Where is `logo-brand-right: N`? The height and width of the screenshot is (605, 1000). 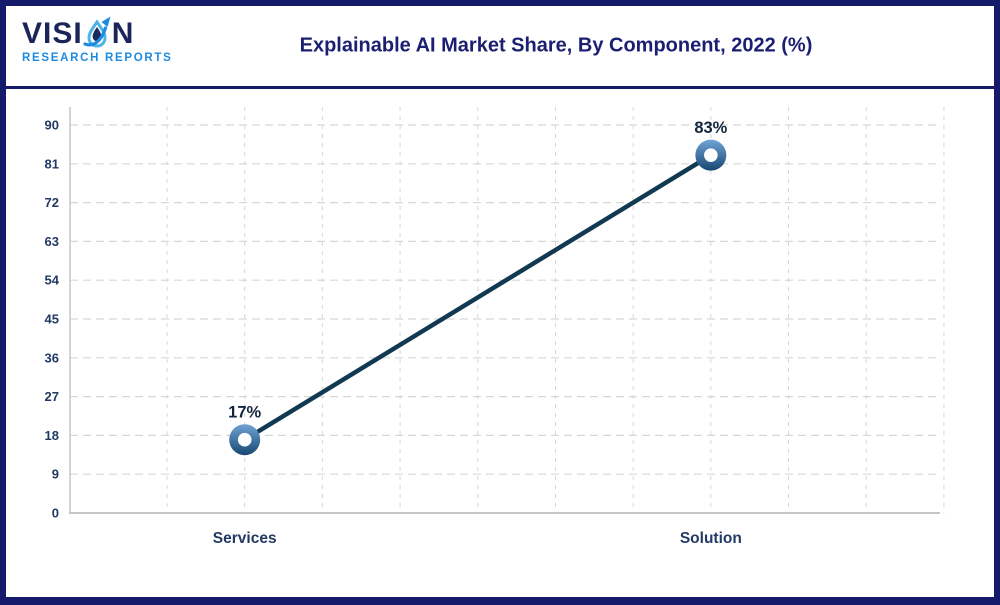 logo-brand-right: N is located at coordinates (123, 33).